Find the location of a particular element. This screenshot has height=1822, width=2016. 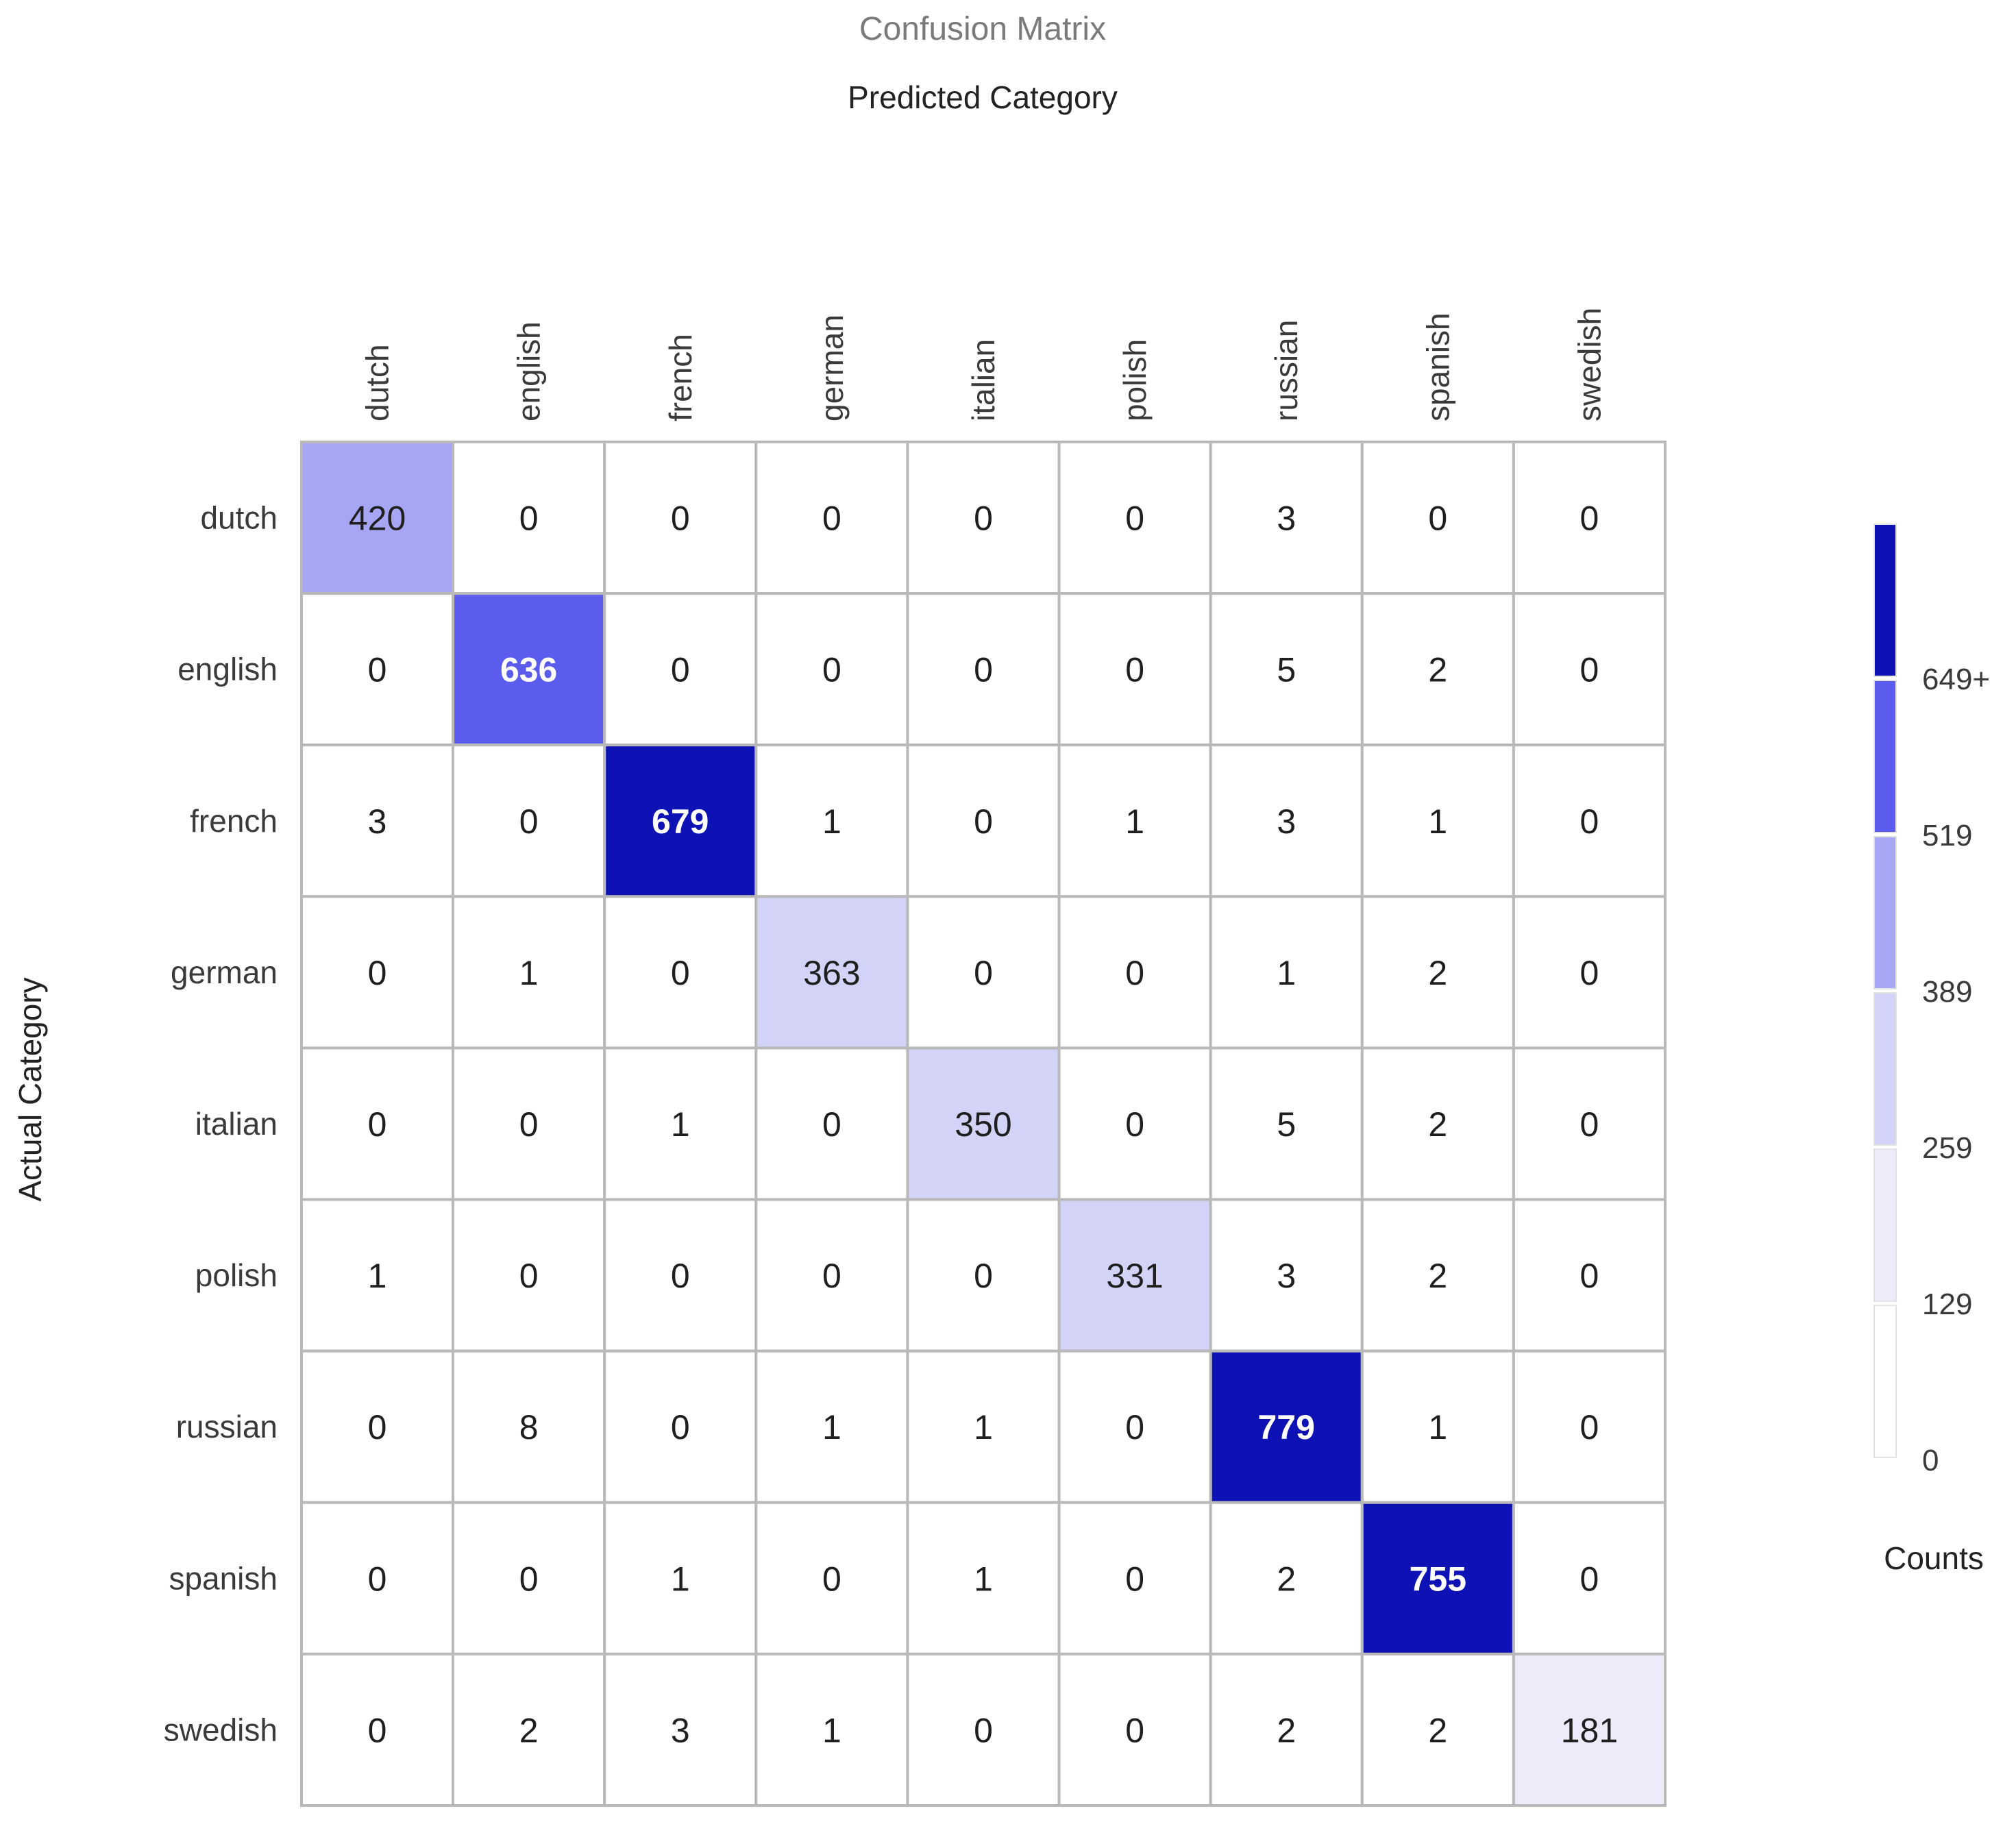

colorbar: 0 129 259 389 519 649+ is located at coordinates (1931, 1000).